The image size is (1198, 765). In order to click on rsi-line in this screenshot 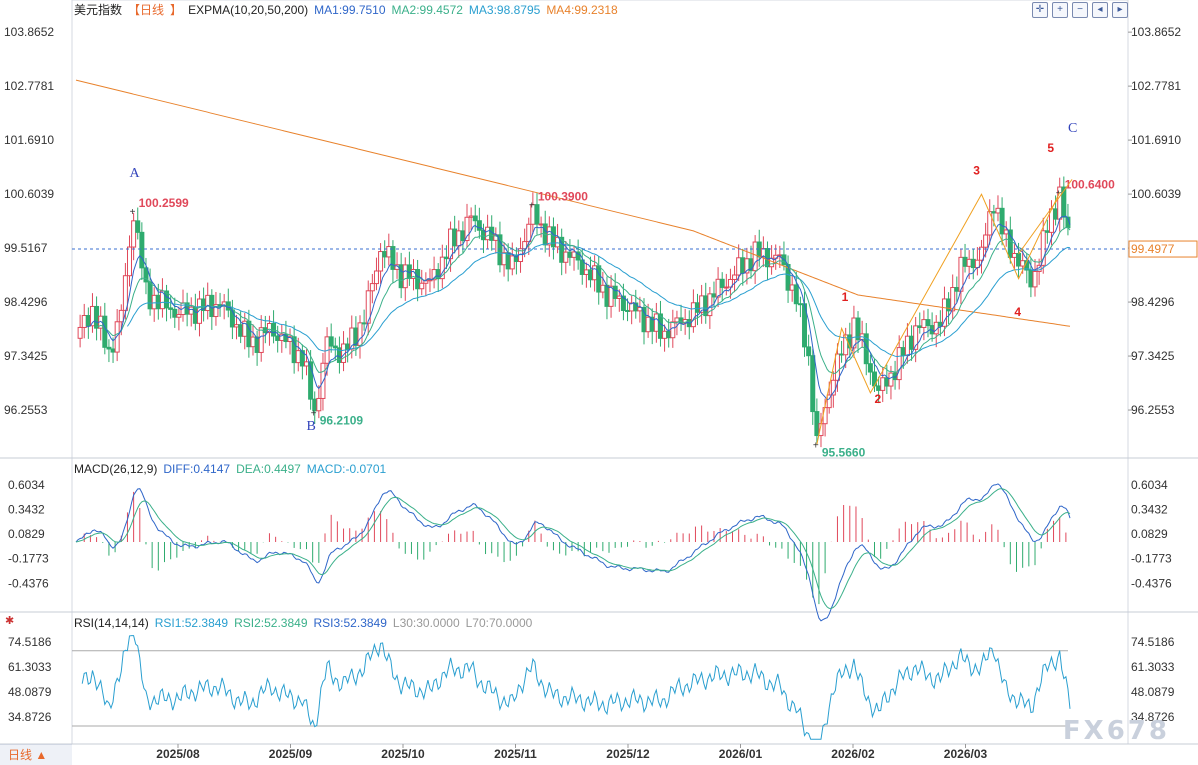, I will do `click(576, 687)`.